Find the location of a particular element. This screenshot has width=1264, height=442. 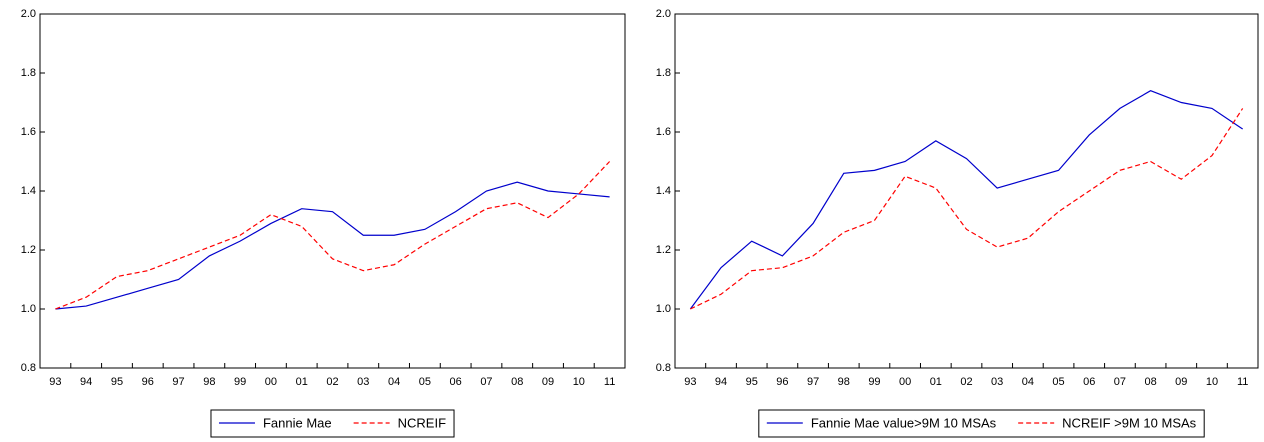

legend-label: NCREIF >9M 10 MSAs is located at coordinates (1129, 422).